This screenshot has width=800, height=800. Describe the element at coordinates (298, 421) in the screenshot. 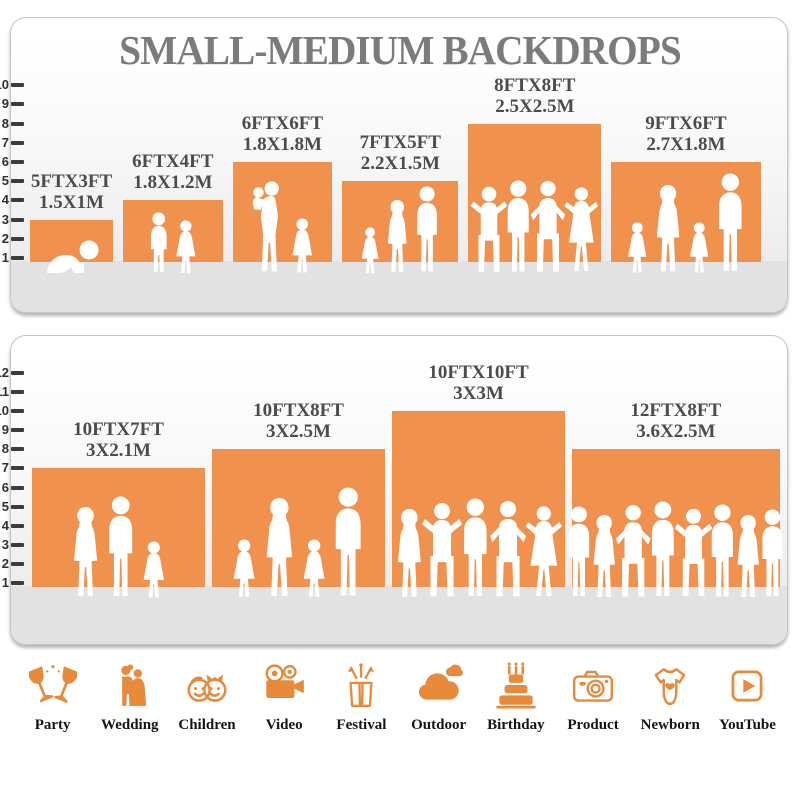

I see `bar-size-label: 10FTX8FT 3X2.5M` at that location.